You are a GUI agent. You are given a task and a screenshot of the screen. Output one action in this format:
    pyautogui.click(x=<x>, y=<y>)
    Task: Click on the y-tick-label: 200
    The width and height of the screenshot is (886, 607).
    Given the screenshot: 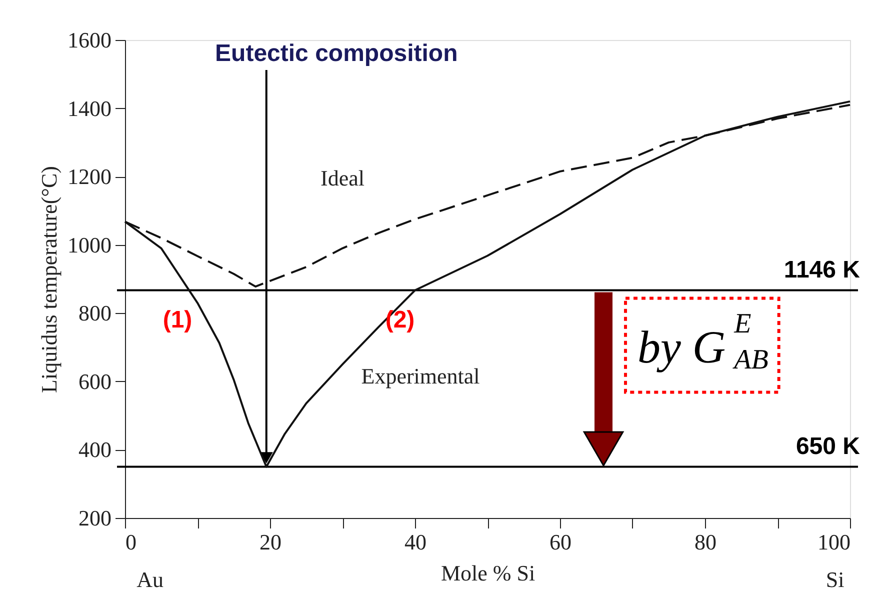 What is the action you would take?
    pyautogui.click(x=95, y=518)
    